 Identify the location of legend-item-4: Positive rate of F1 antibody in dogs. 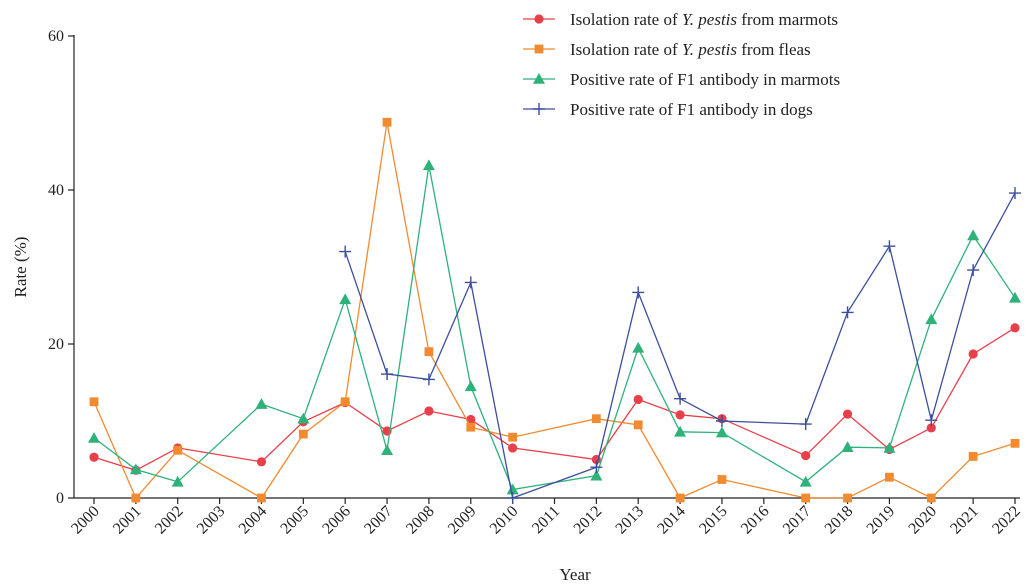
(668, 109).